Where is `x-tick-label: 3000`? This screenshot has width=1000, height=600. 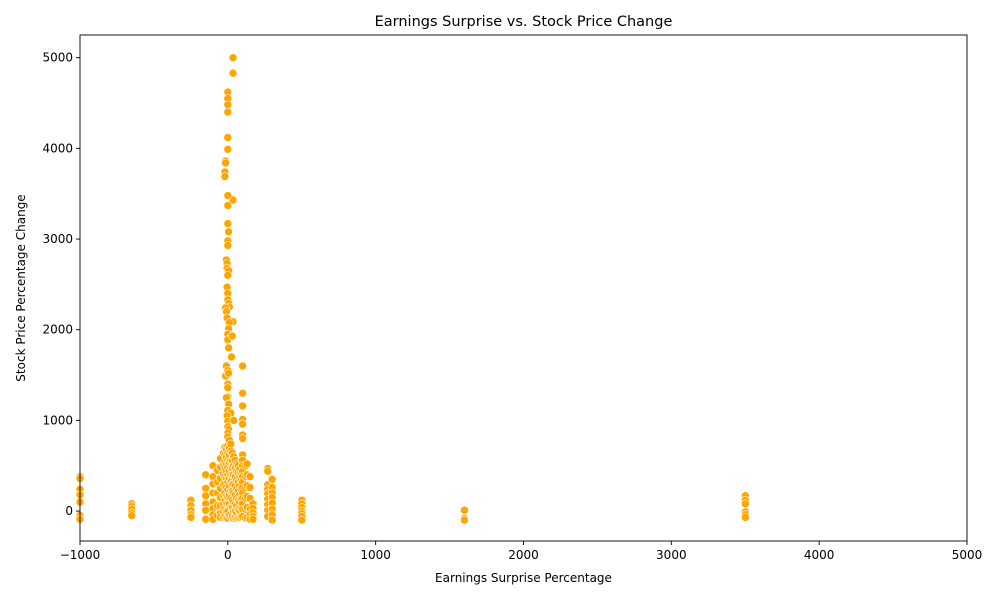
x-tick-label: 3000 is located at coordinates (671, 555).